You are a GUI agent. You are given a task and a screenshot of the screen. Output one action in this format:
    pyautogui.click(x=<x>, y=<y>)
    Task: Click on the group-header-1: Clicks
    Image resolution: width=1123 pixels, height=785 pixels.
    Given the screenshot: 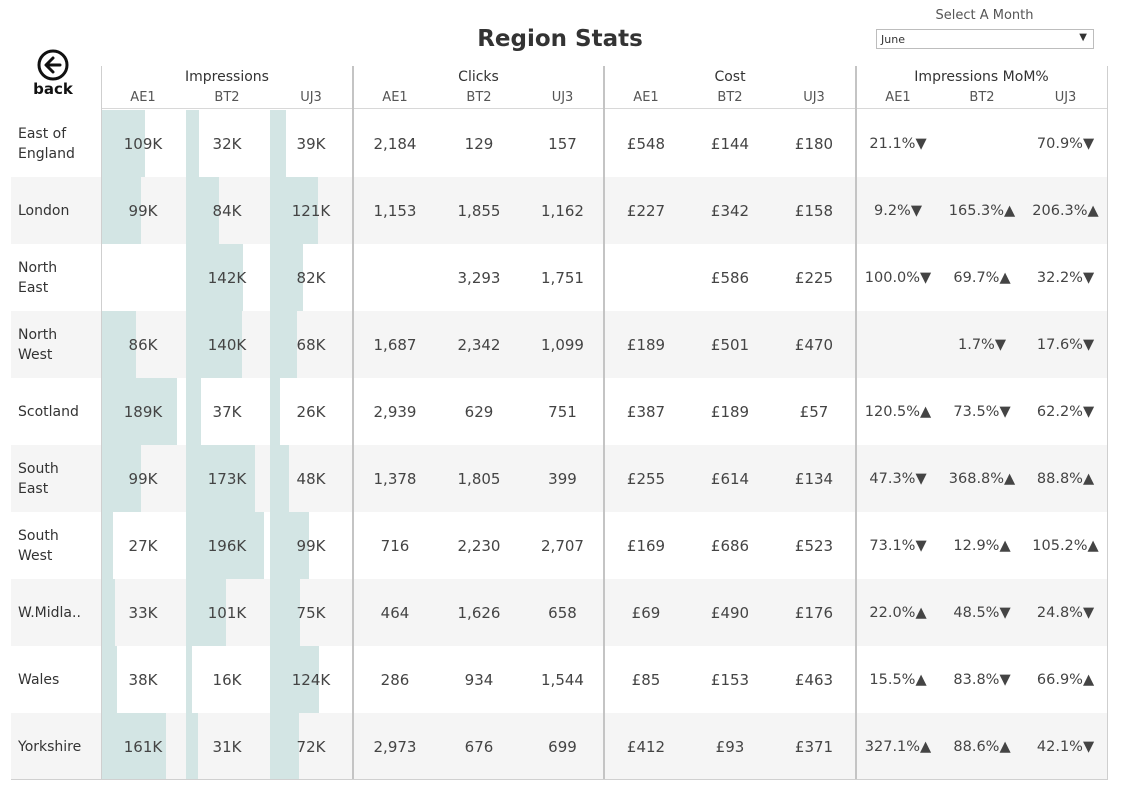 What is the action you would take?
    pyautogui.click(x=478, y=77)
    